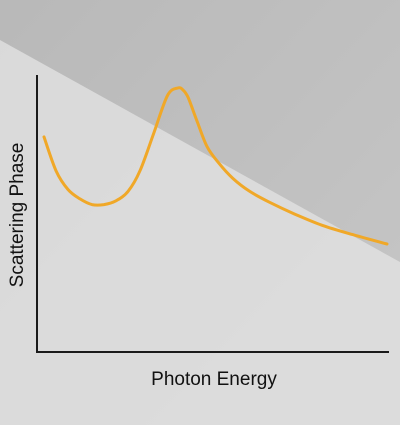 This screenshot has height=425, width=400. Describe the element at coordinates (17, 215) in the screenshot. I see `y-axis-label: Scattering Phase` at that location.